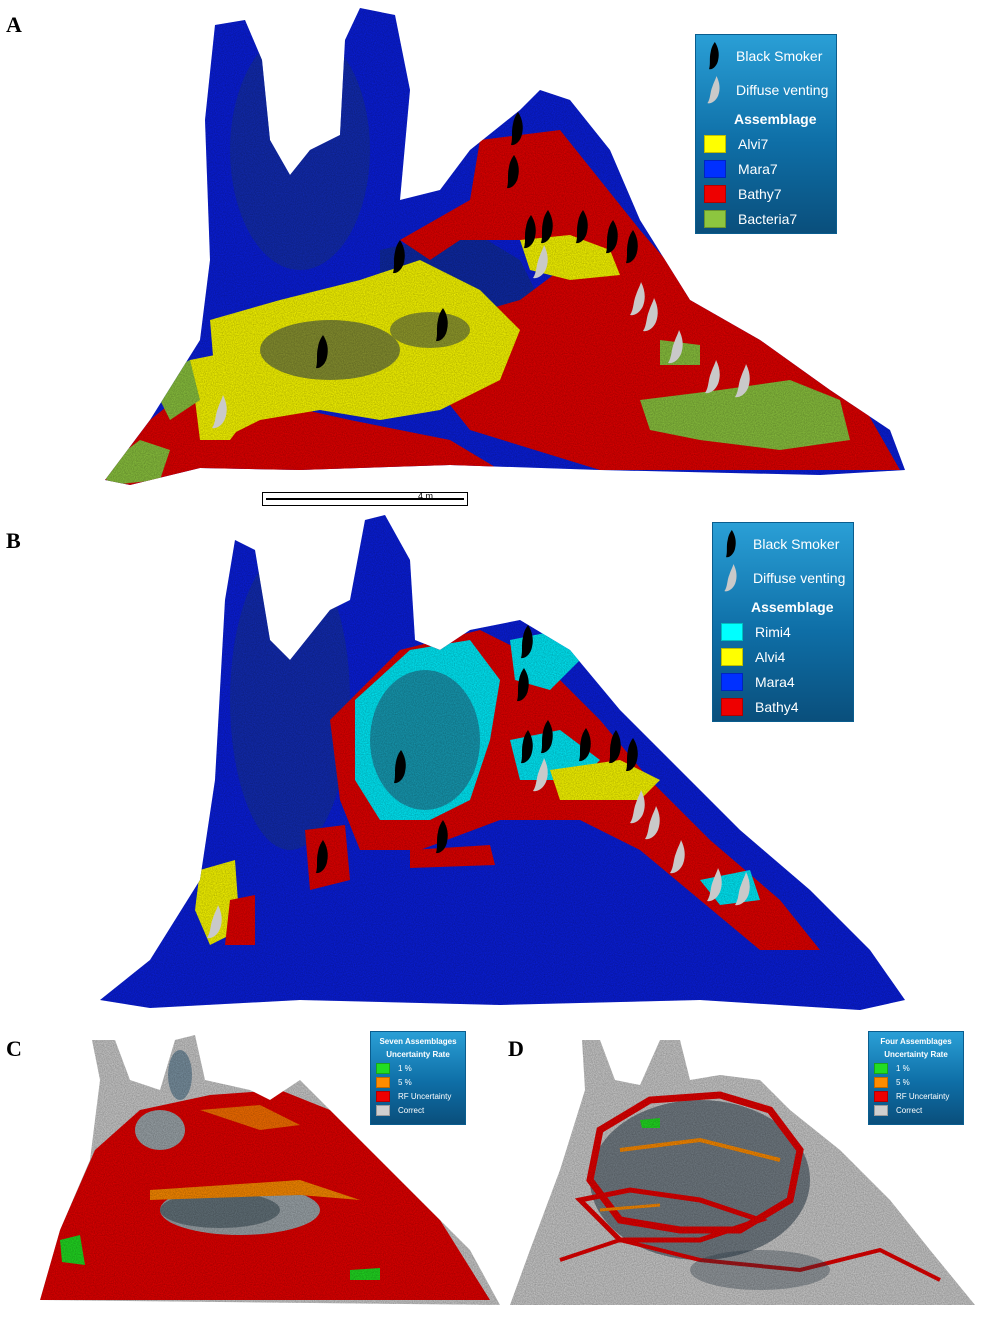 The image size is (989, 1326). I want to click on legend-c-item: 5 %, so click(418, 1082).